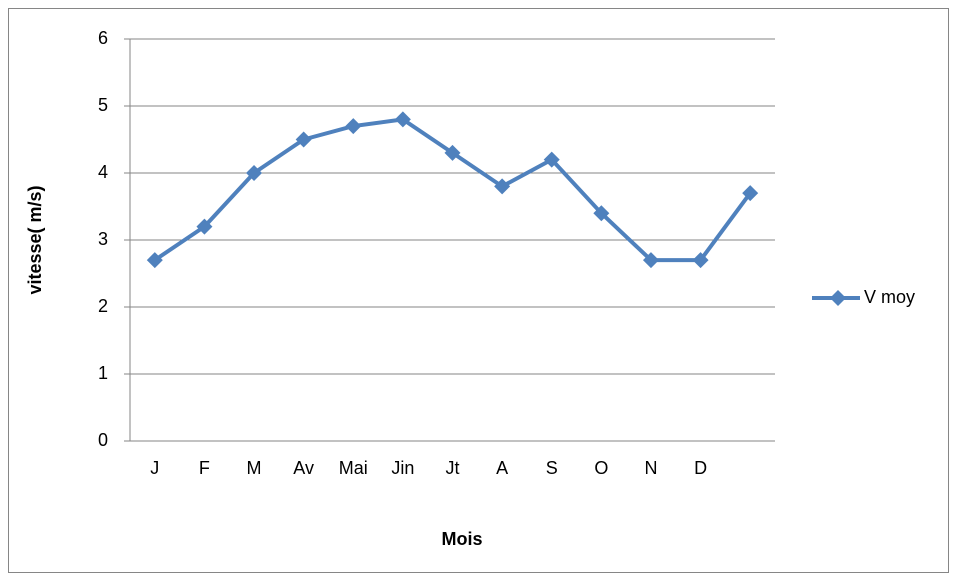  What do you see at coordinates (402, 468) in the screenshot?
I see `x-tick-label: Jin` at bounding box center [402, 468].